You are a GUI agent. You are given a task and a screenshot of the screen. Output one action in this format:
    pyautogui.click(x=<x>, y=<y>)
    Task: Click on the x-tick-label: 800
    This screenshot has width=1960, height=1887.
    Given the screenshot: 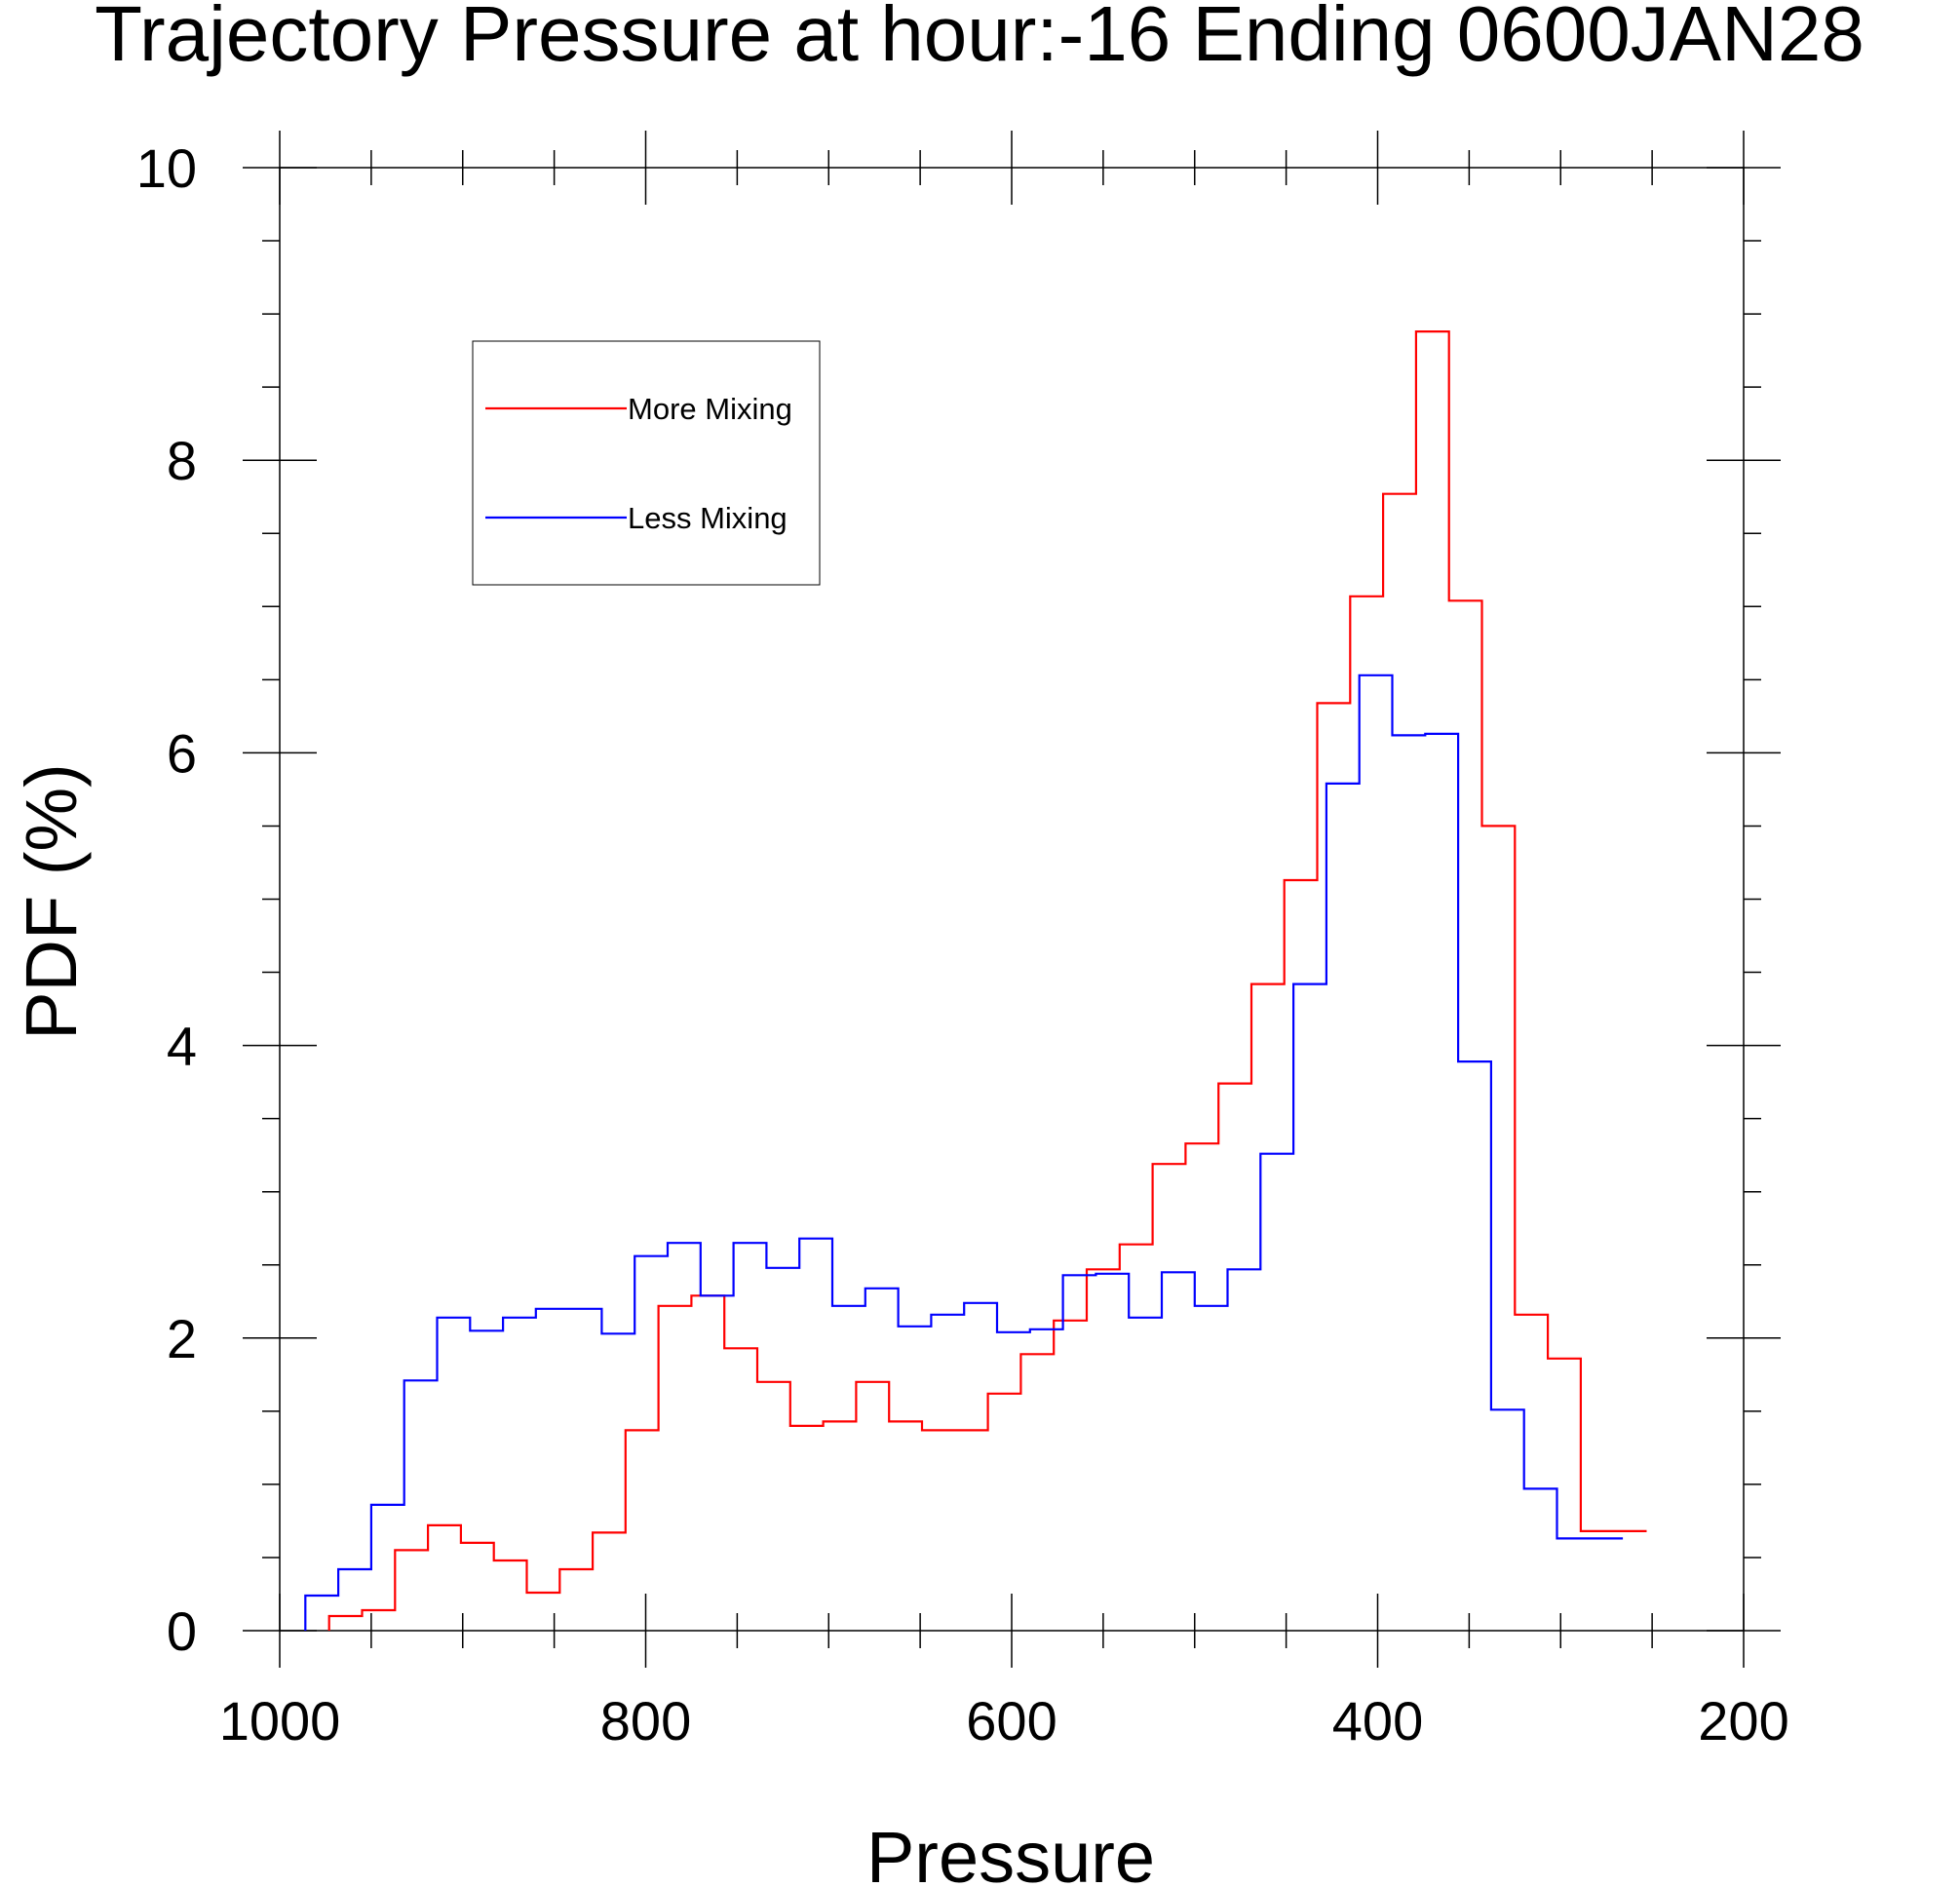 What is the action you would take?
    pyautogui.click(x=645, y=1721)
    